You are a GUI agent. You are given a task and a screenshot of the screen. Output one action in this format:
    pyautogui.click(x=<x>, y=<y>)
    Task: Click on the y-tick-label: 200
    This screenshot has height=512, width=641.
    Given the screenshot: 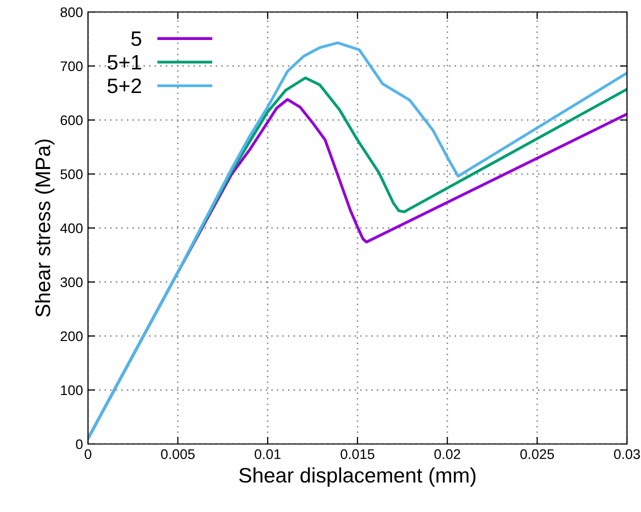 What is the action you would take?
    pyautogui.click(x=71, y=336)
    